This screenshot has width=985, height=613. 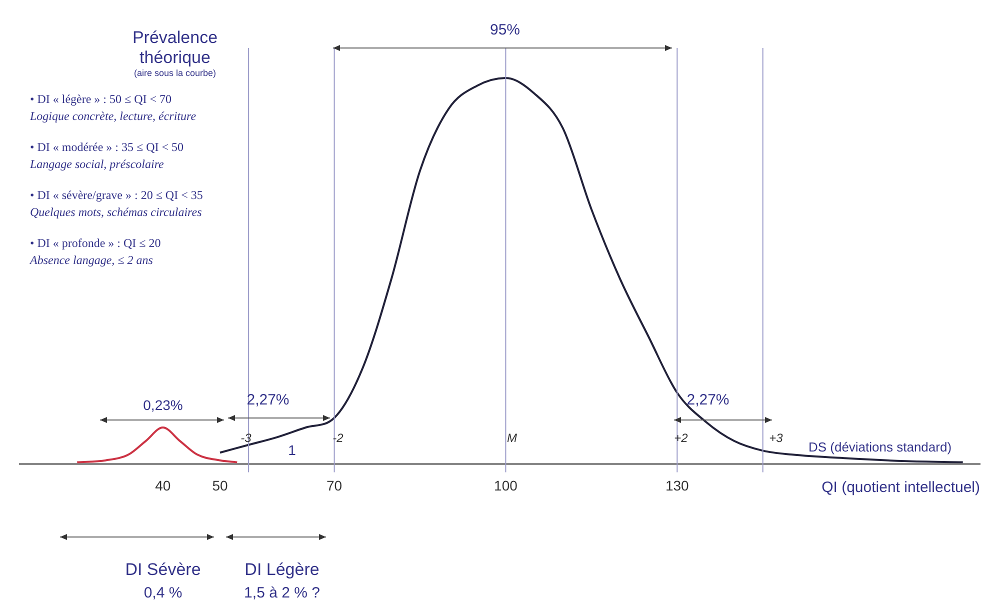 I want to click on x-axis-title: QI (quotient intellectuel), so click(x=901, y=487).